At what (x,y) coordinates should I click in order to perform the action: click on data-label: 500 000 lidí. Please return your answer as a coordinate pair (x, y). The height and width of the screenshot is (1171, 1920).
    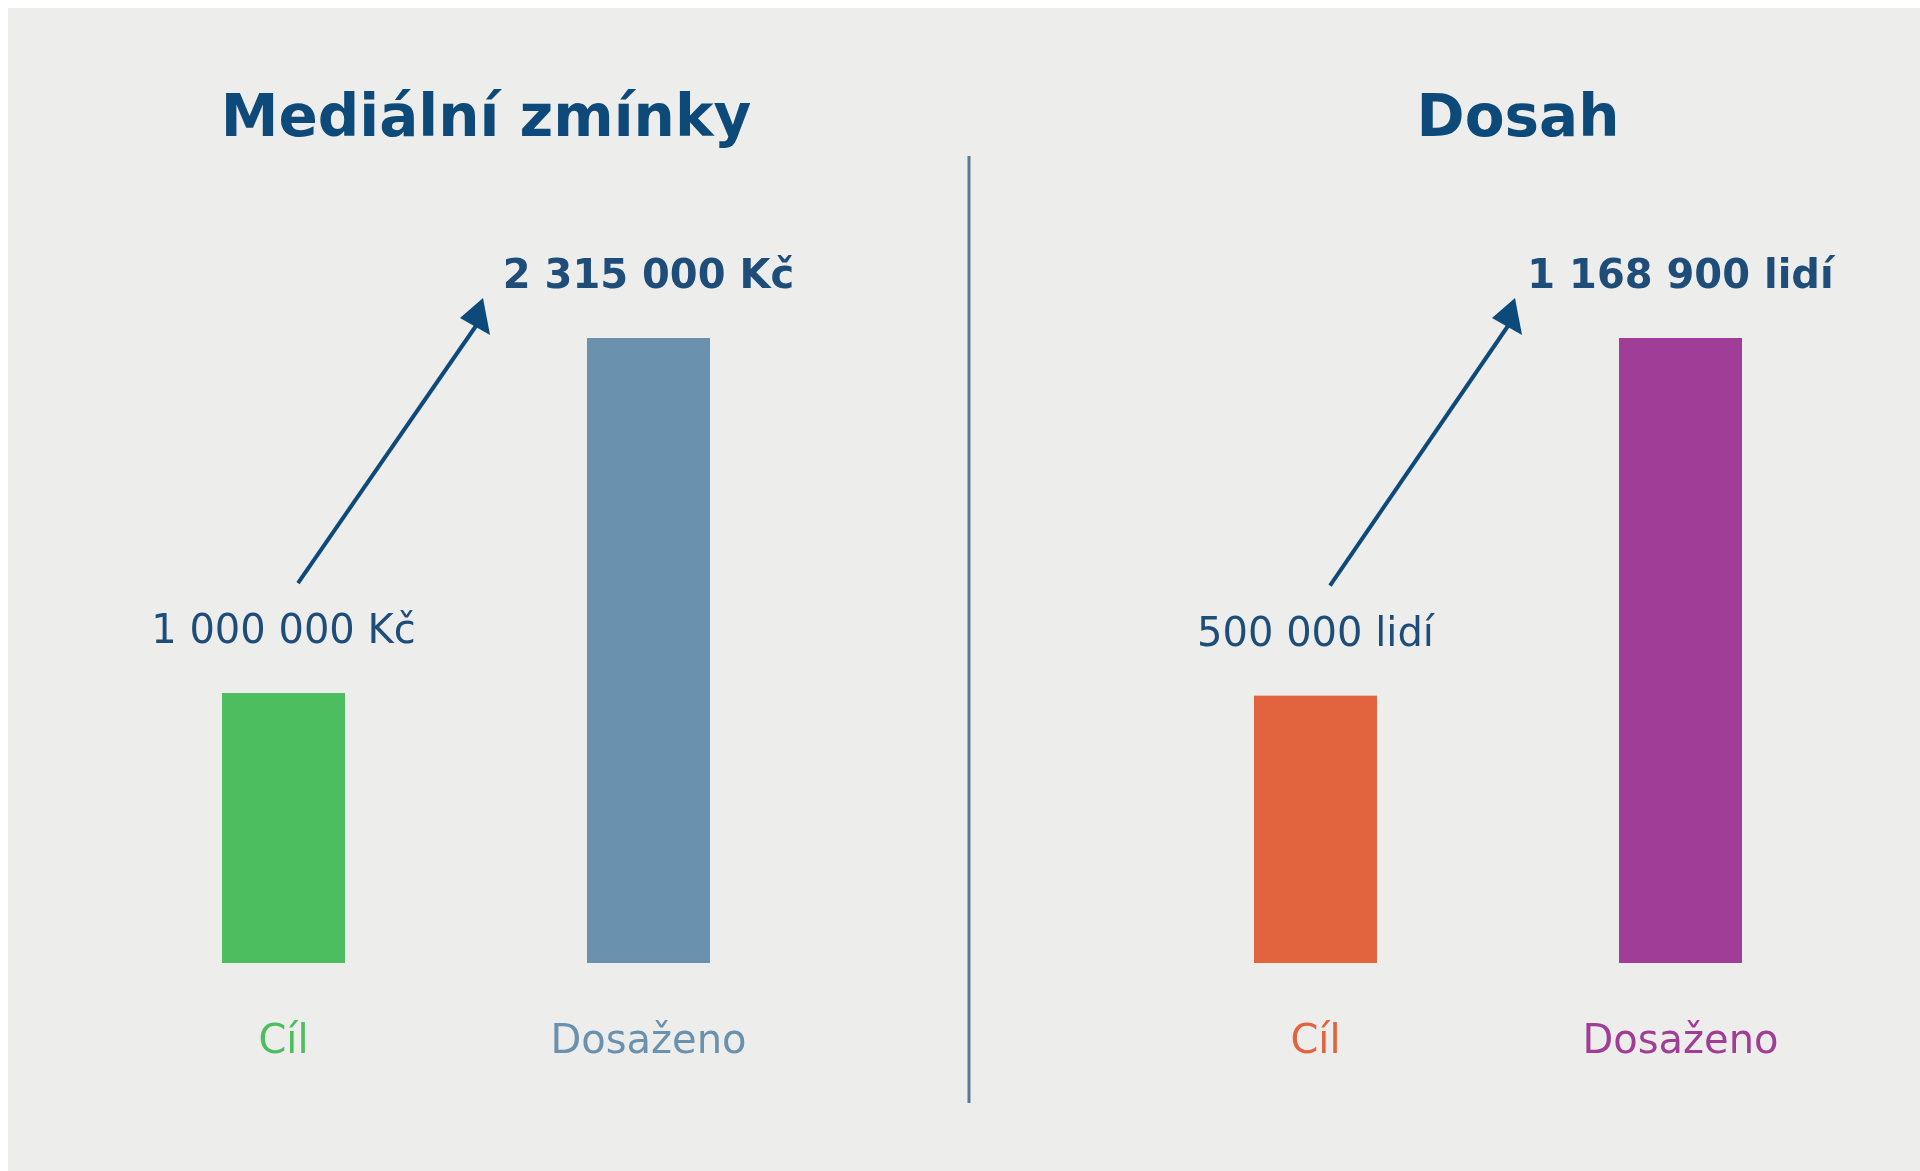
    Looking at the image, I should click on (1316, 631).